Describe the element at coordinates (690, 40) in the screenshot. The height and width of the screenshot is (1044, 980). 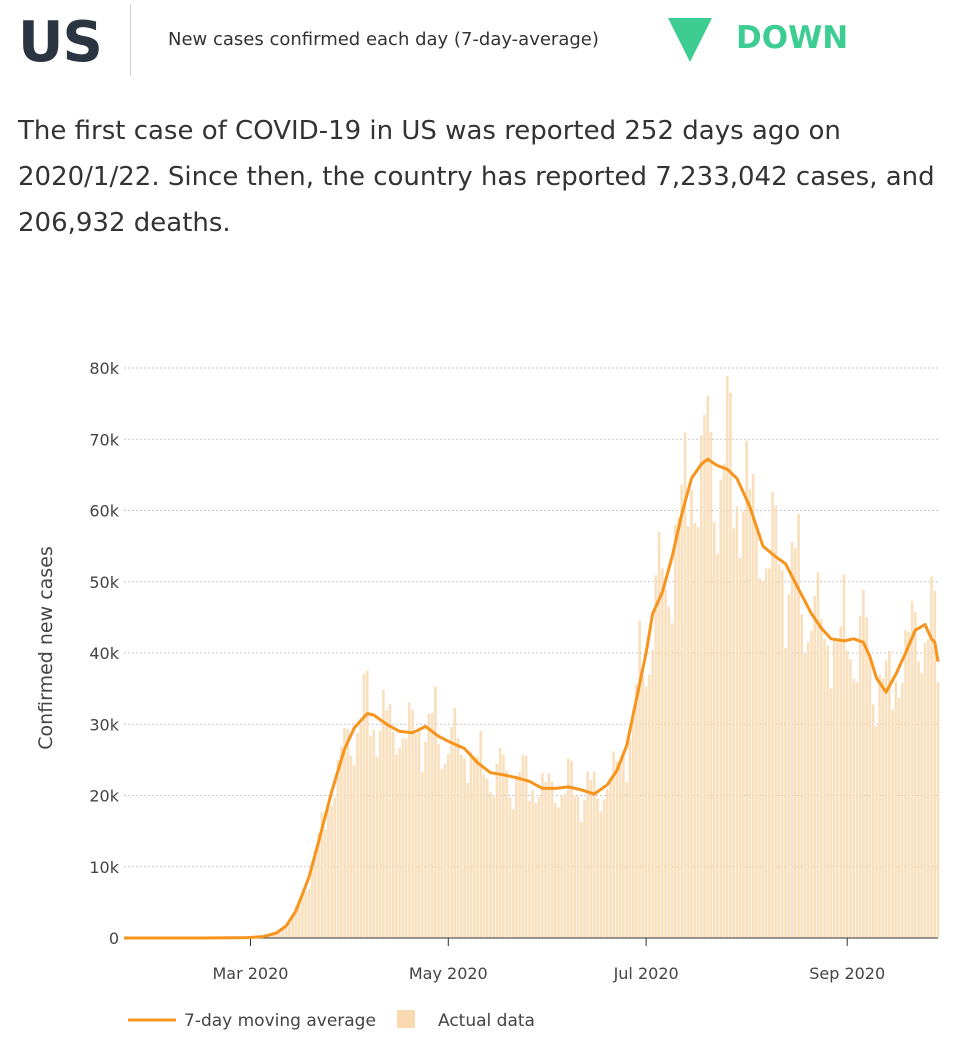
I see `down-triangle-icon` at that location.